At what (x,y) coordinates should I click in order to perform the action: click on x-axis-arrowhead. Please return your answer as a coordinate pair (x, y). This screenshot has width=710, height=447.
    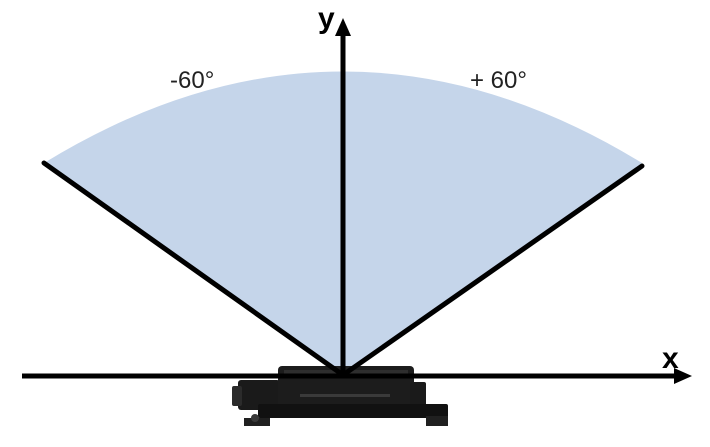
    Looking at the image, I should click on (683, 376).